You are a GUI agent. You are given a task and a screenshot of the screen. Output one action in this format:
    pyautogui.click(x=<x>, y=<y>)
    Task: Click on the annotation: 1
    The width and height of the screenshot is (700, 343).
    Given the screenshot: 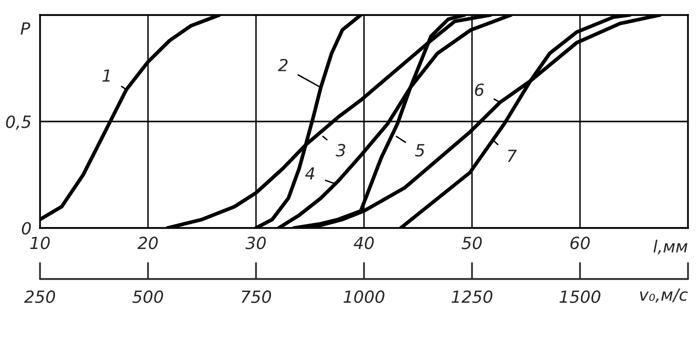 What is the action you would take?
    pyautogui.click(x=106, y=76)
    